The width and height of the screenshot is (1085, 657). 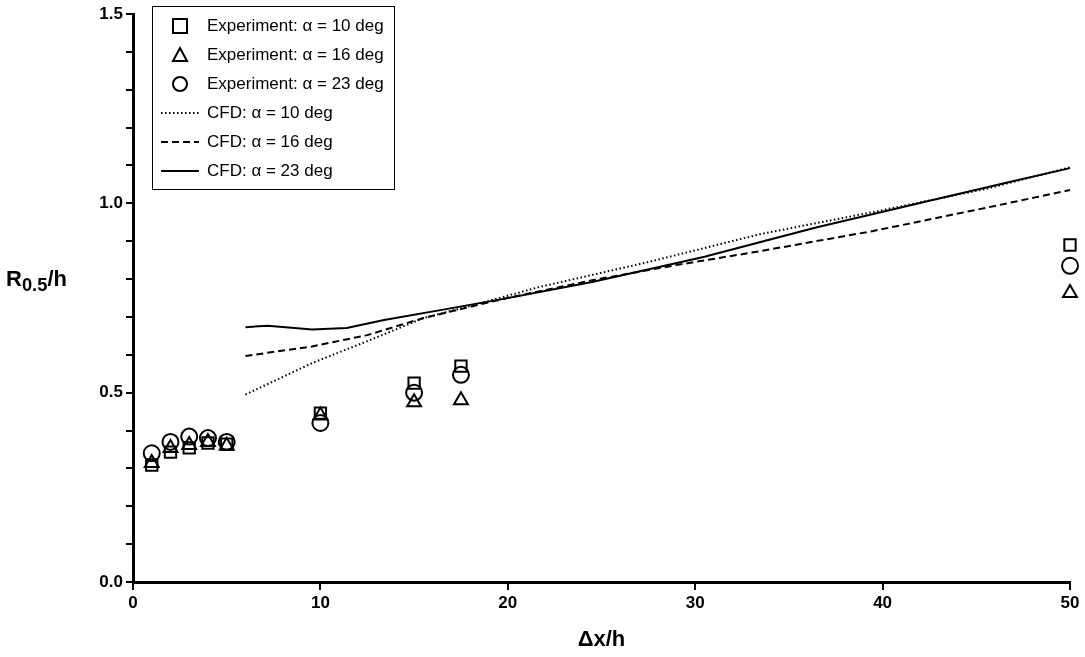 I want to click on legend-label: Experiment: α = 23 deg, so click(x=295, y=83).